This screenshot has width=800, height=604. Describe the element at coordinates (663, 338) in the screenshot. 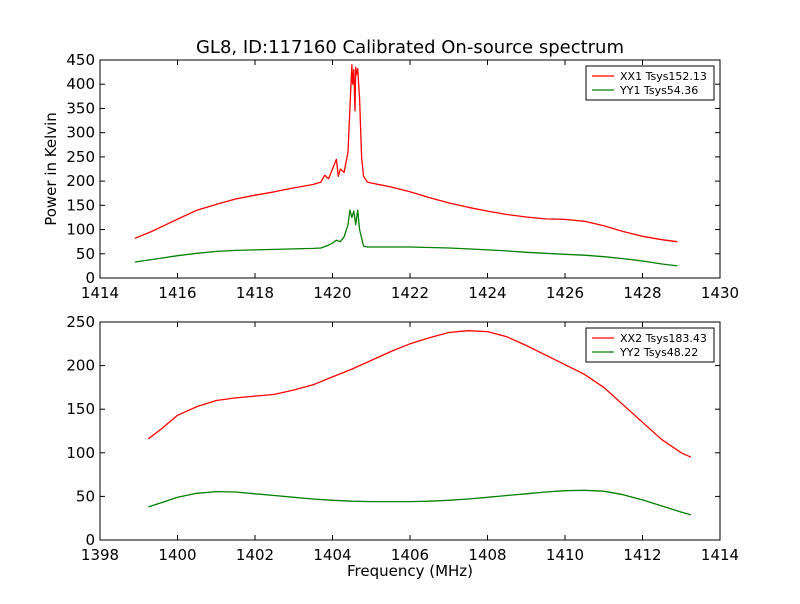

I see `legend-entry: XX2 Tsys183.43` at that location.